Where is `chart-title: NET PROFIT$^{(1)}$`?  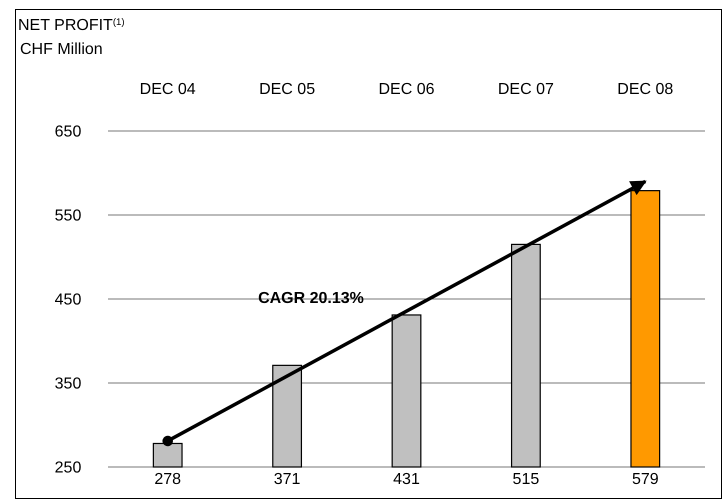 chart-title: NET PROFIT$^{(1)}$ is located at coordinates (71, 25).